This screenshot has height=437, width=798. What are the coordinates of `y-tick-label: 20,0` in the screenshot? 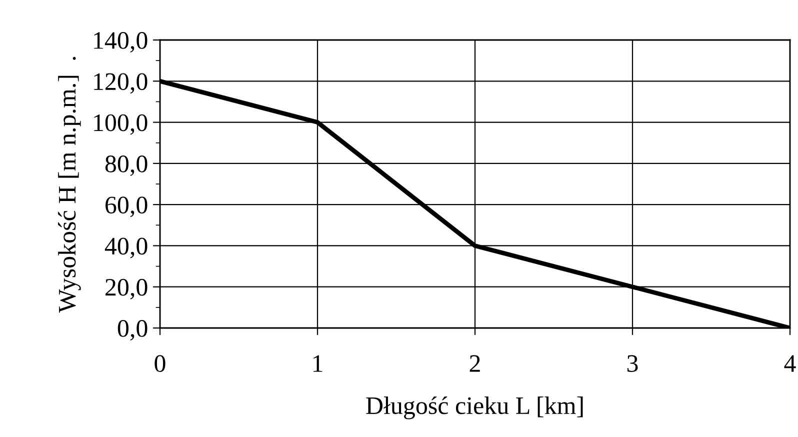 It's located at (127, 289).